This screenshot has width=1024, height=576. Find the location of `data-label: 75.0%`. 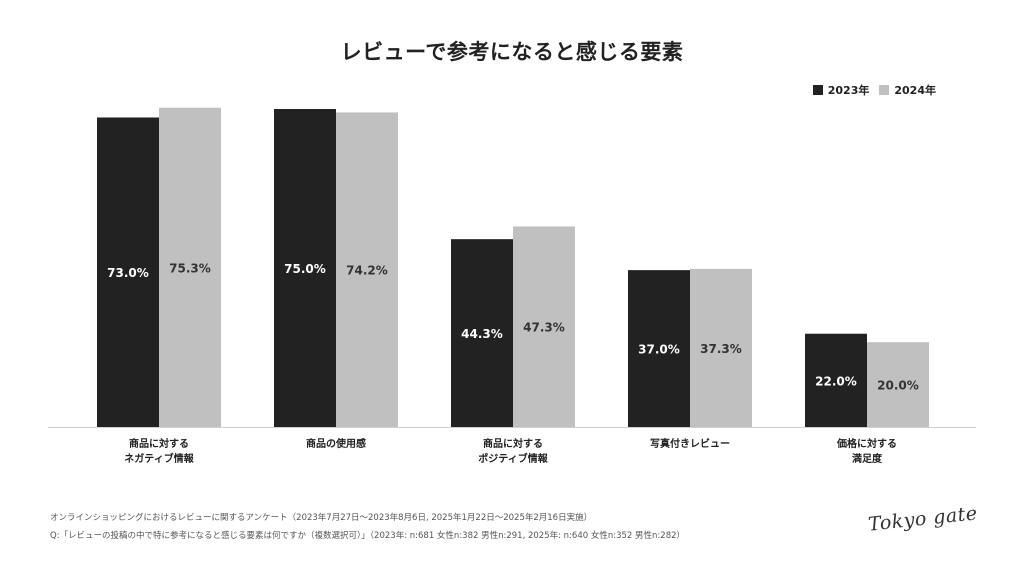

data-label: 75.0% is located at coordinates (305, 269).